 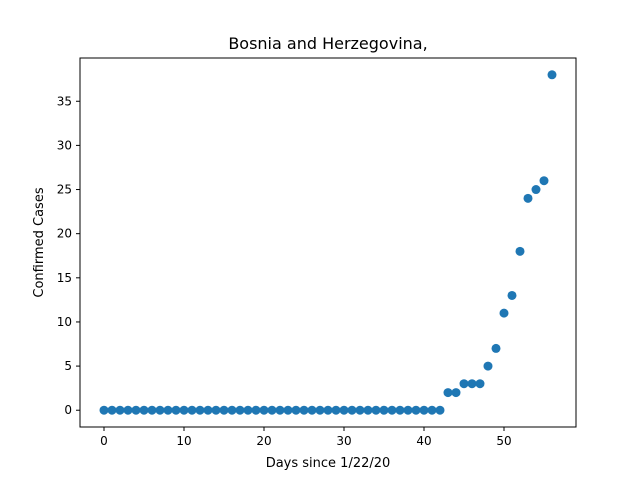 I want to click on x-tick-label: 30, so click(x=343, y=441).